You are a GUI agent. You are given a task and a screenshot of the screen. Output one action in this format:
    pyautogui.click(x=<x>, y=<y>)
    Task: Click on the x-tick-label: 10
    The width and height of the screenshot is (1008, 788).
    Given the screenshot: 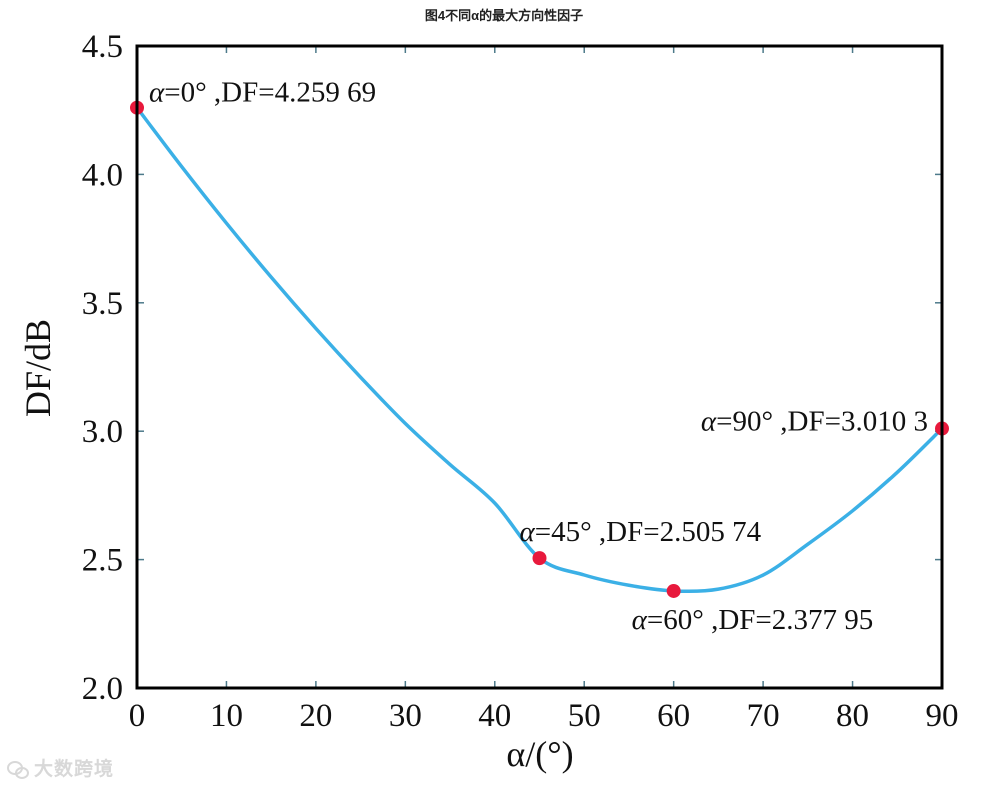 What is the action you would take?
    pyautogui.click(x=226, y=716)
    